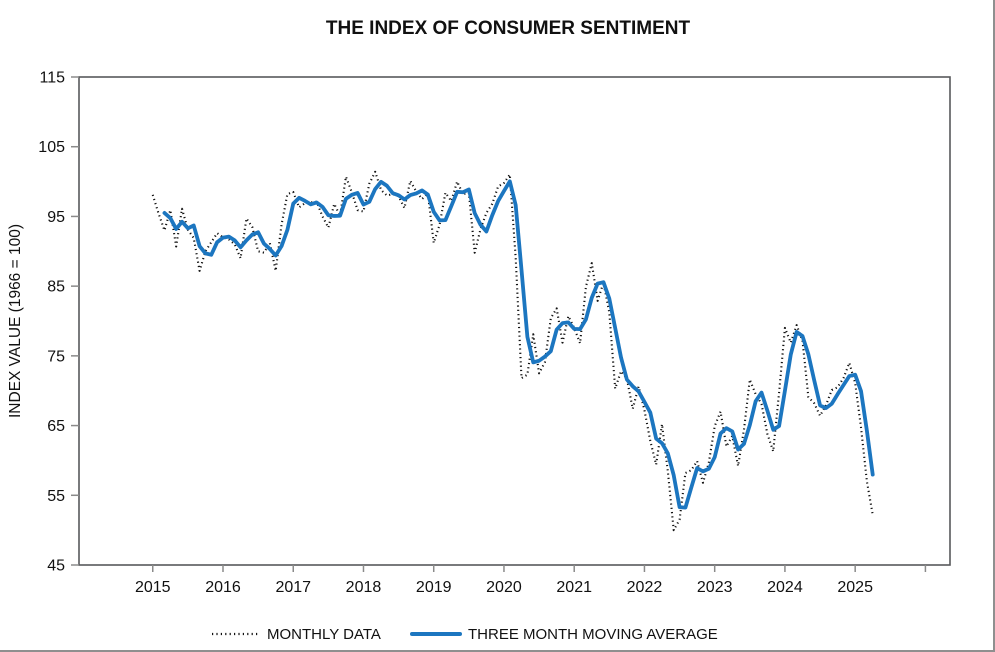  What do you see at coordinates (56, 217) in the screenshot?
I see `y-axis-tick-label: 95` at bounding box center [56, 217].